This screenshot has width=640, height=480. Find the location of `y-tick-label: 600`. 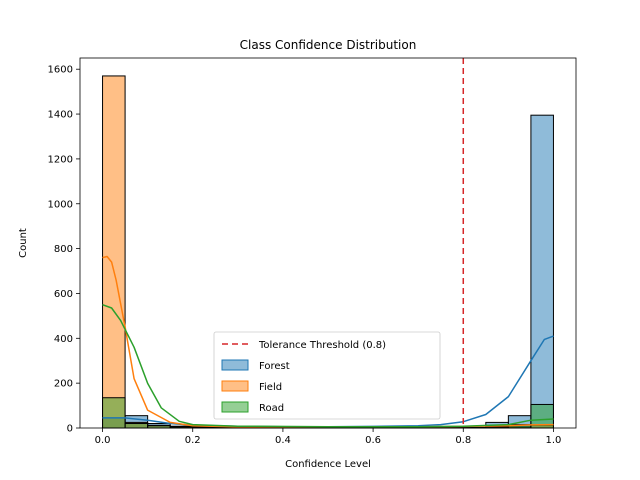

y-tick-label: 600 is located at coordinates (63, 294).